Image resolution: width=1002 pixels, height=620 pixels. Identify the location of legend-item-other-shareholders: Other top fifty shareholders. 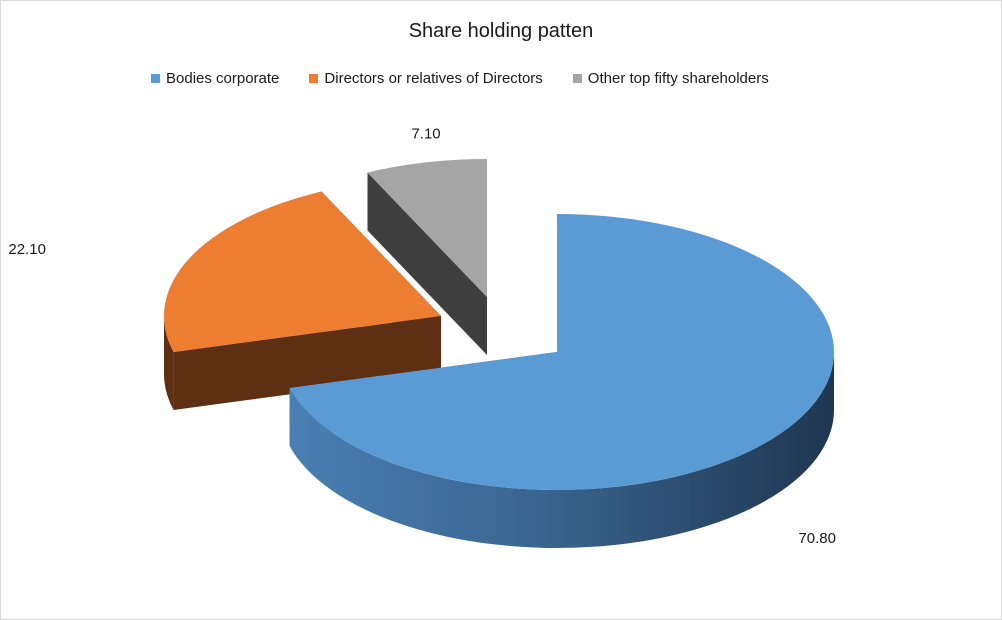
(670, 78).